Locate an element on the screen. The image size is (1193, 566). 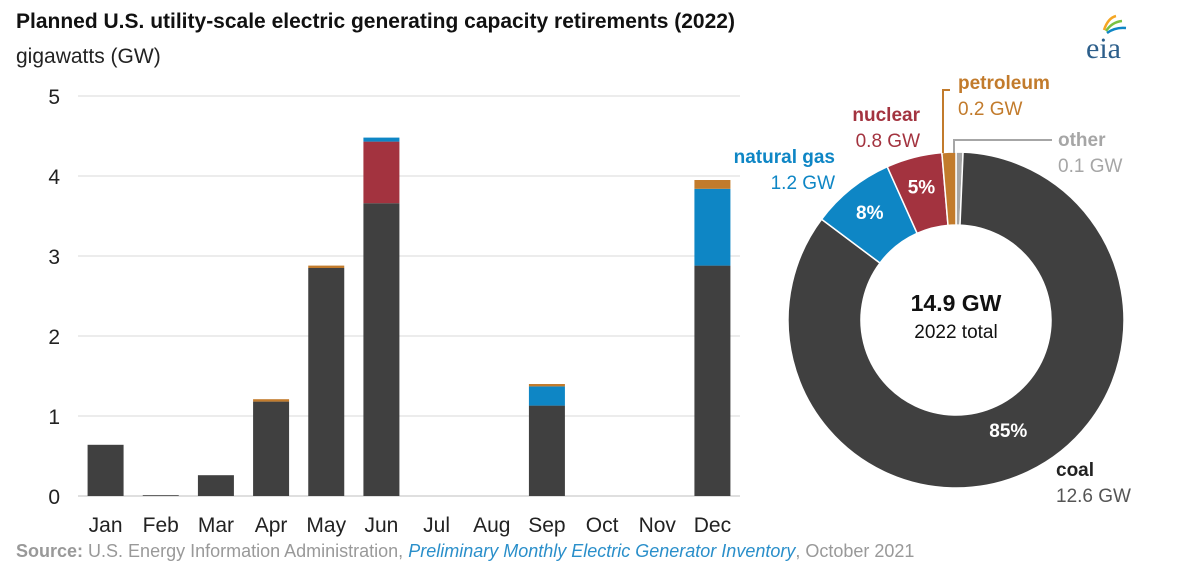
x-tick-label: Feb is located at coordinates (161, 525).